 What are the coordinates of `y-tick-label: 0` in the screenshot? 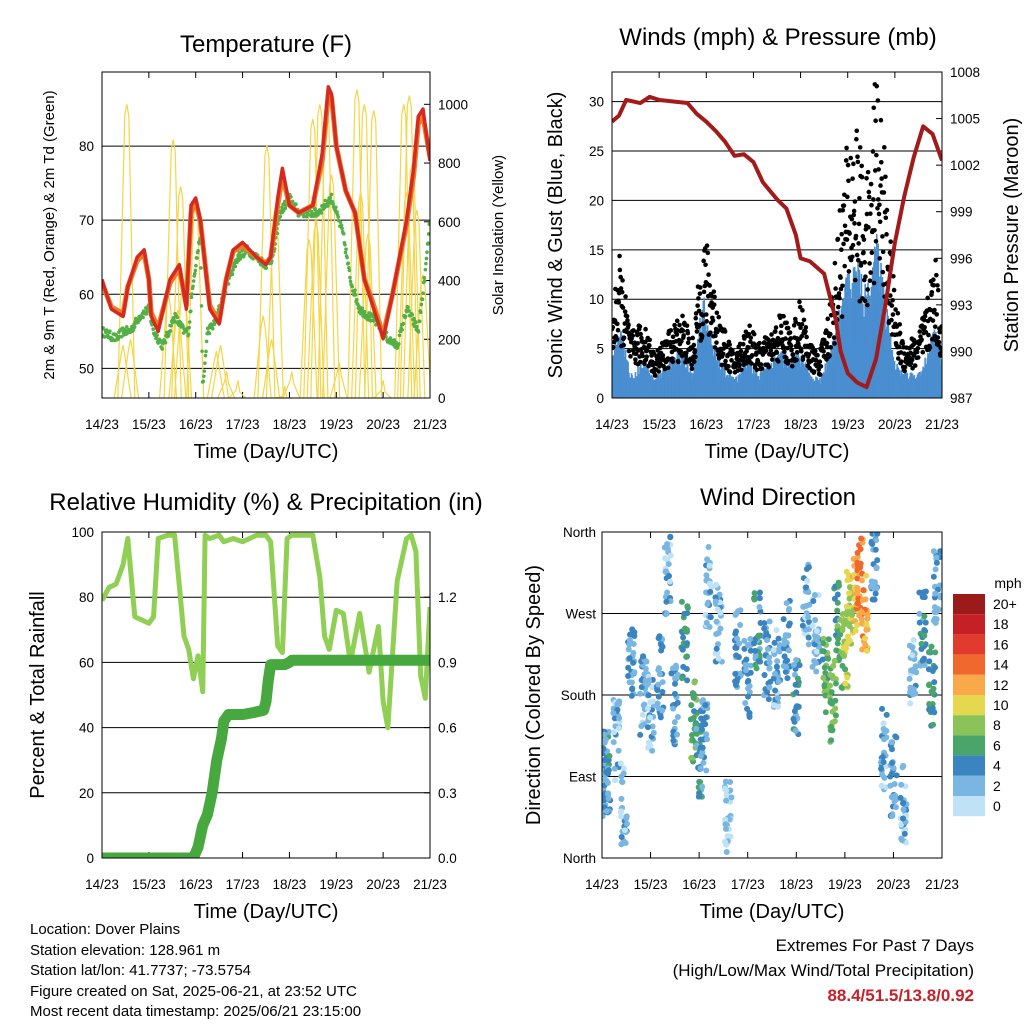 It's located at (600, 398).